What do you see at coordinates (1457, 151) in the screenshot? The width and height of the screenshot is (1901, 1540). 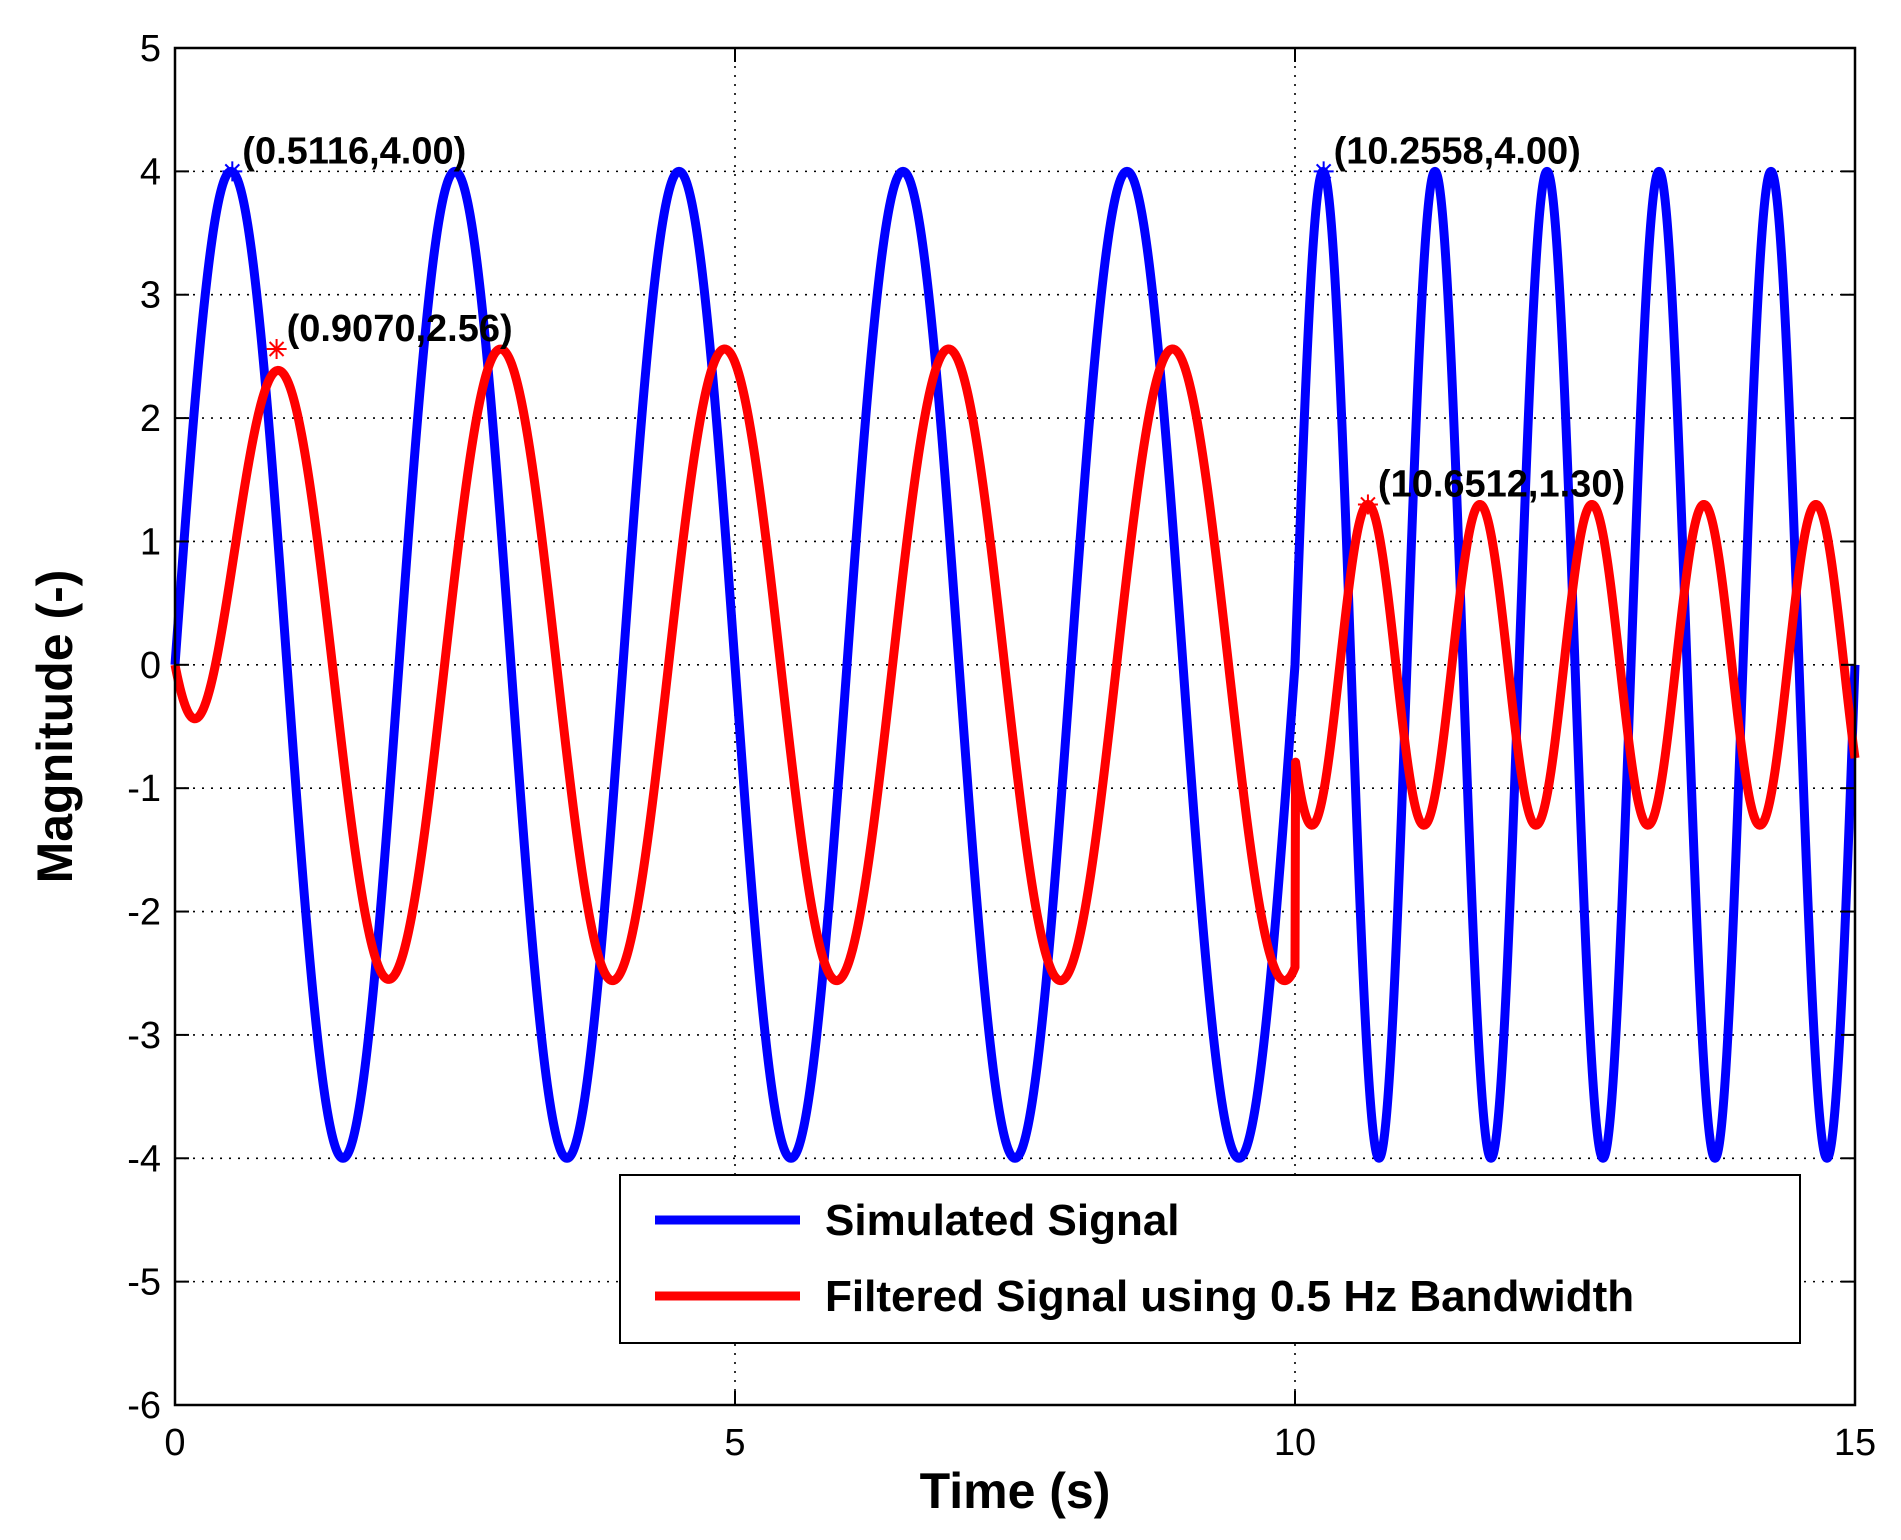 I see `annotation-label: (10.2558,4.00)` at bounding box center [1457, 151].